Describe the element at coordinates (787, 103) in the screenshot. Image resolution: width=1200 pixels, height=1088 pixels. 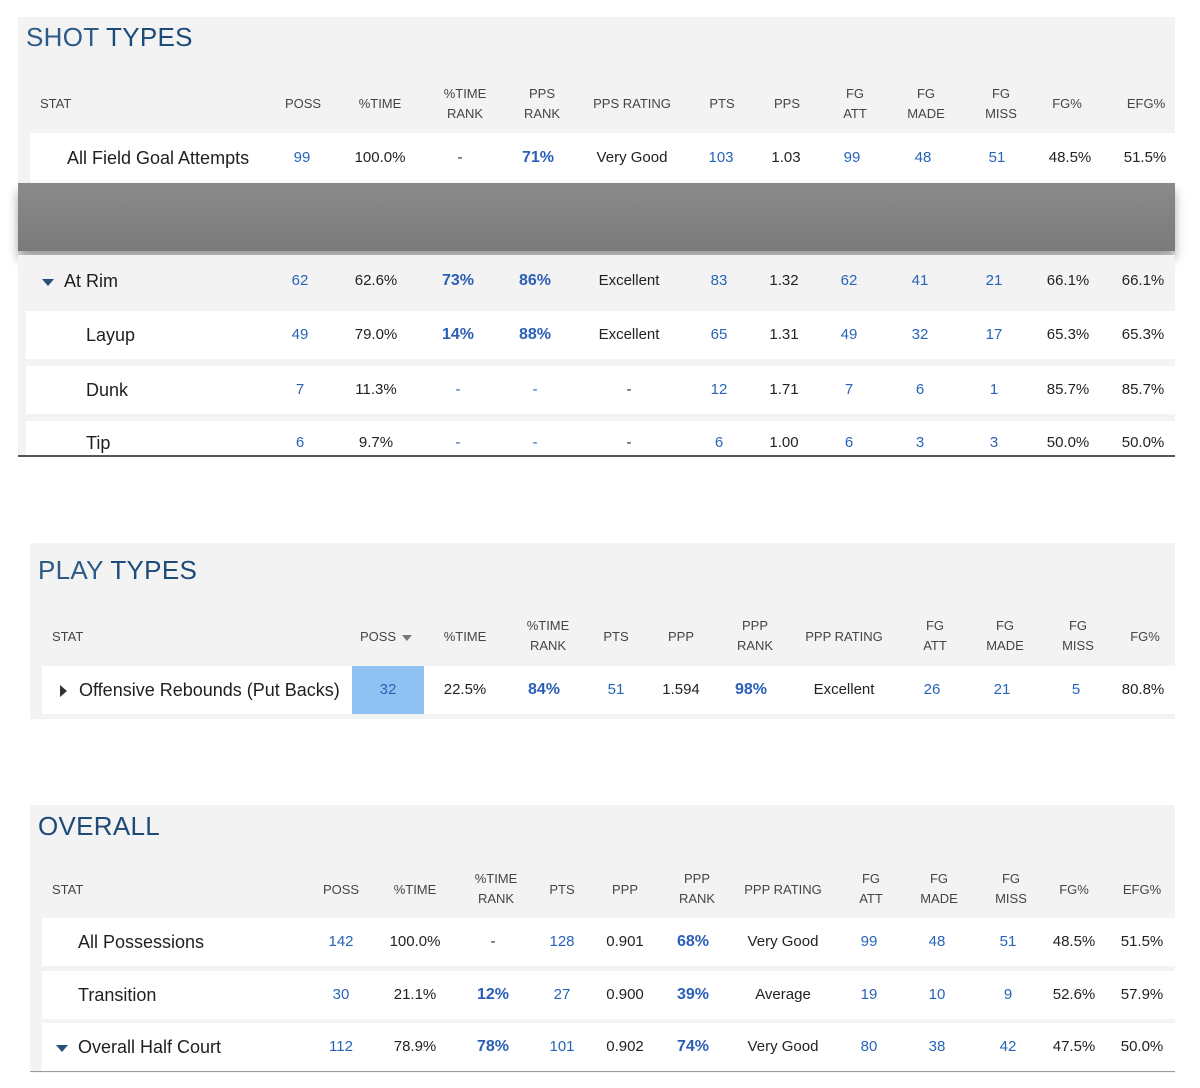
I see `col-pps: PPS` at that location.